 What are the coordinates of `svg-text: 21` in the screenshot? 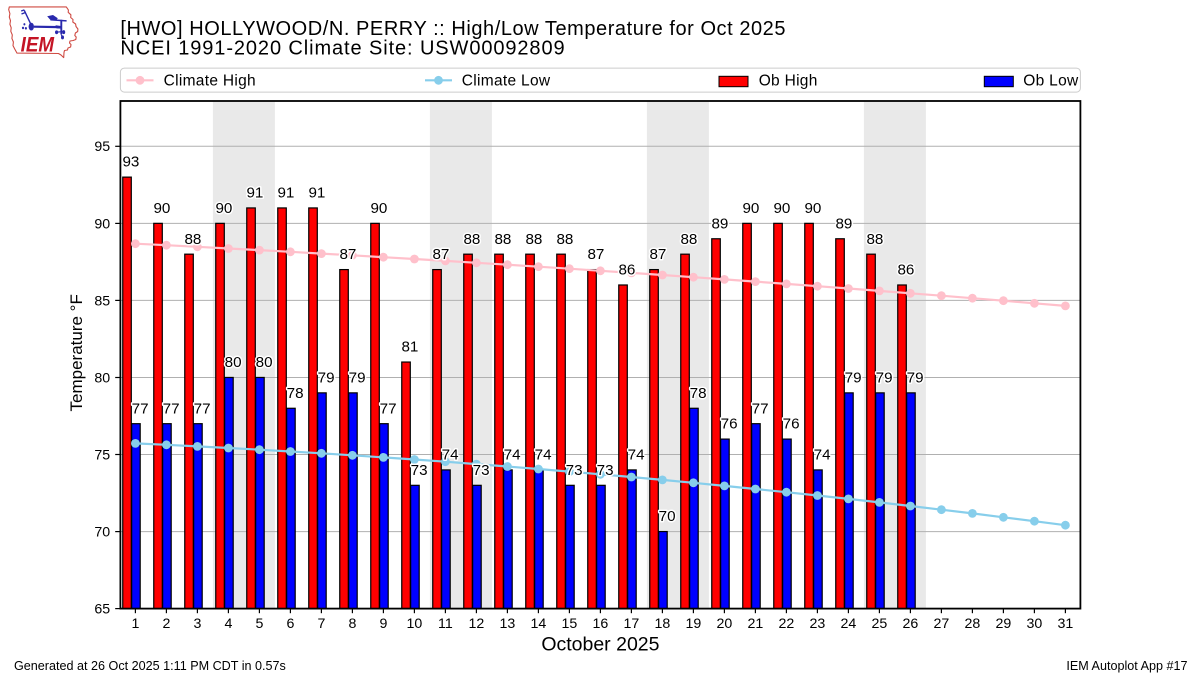 It's located at (756, 624).